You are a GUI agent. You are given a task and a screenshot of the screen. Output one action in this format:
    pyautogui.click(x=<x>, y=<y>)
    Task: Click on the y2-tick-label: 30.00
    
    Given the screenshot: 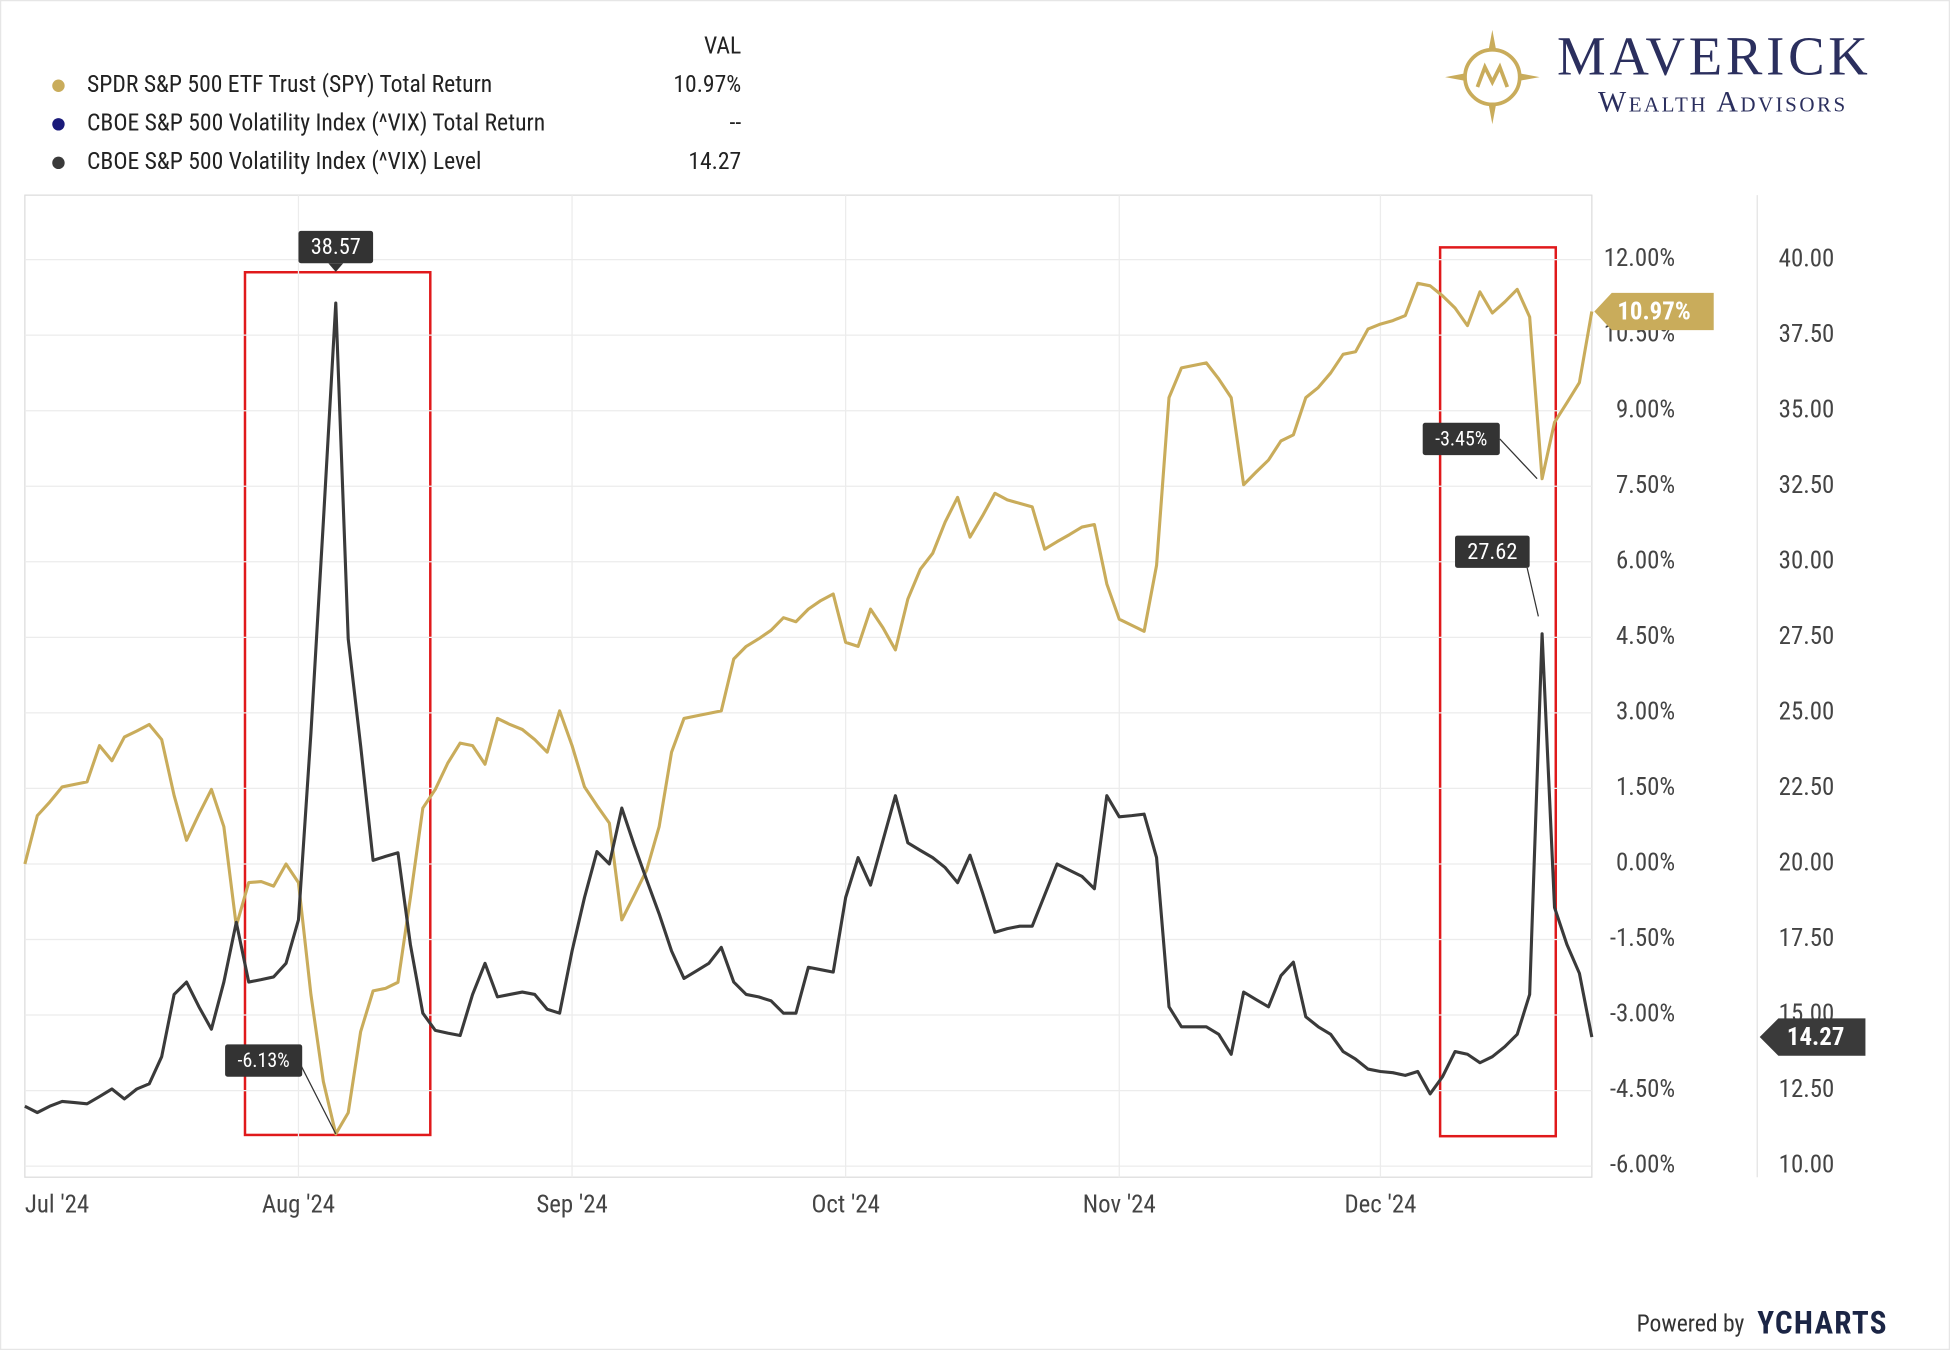 What is the action you would take?
    pyautogui.click(x=1807, y=560)
    